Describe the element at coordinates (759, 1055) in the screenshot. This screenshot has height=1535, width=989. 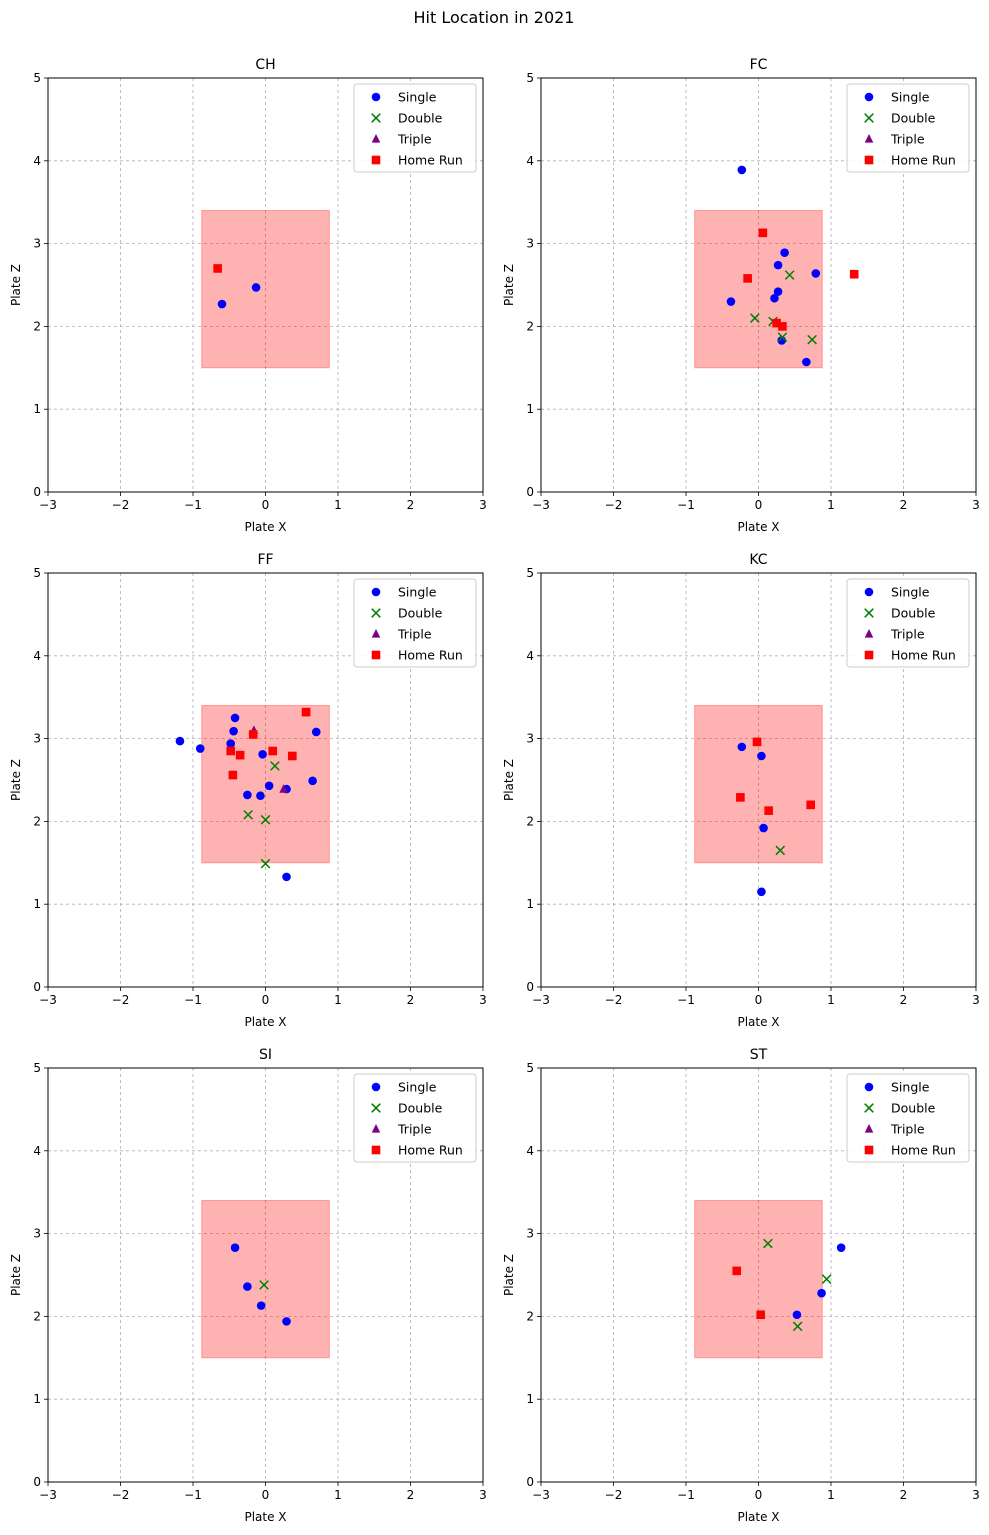
I see `chart-title: ST` at that location.